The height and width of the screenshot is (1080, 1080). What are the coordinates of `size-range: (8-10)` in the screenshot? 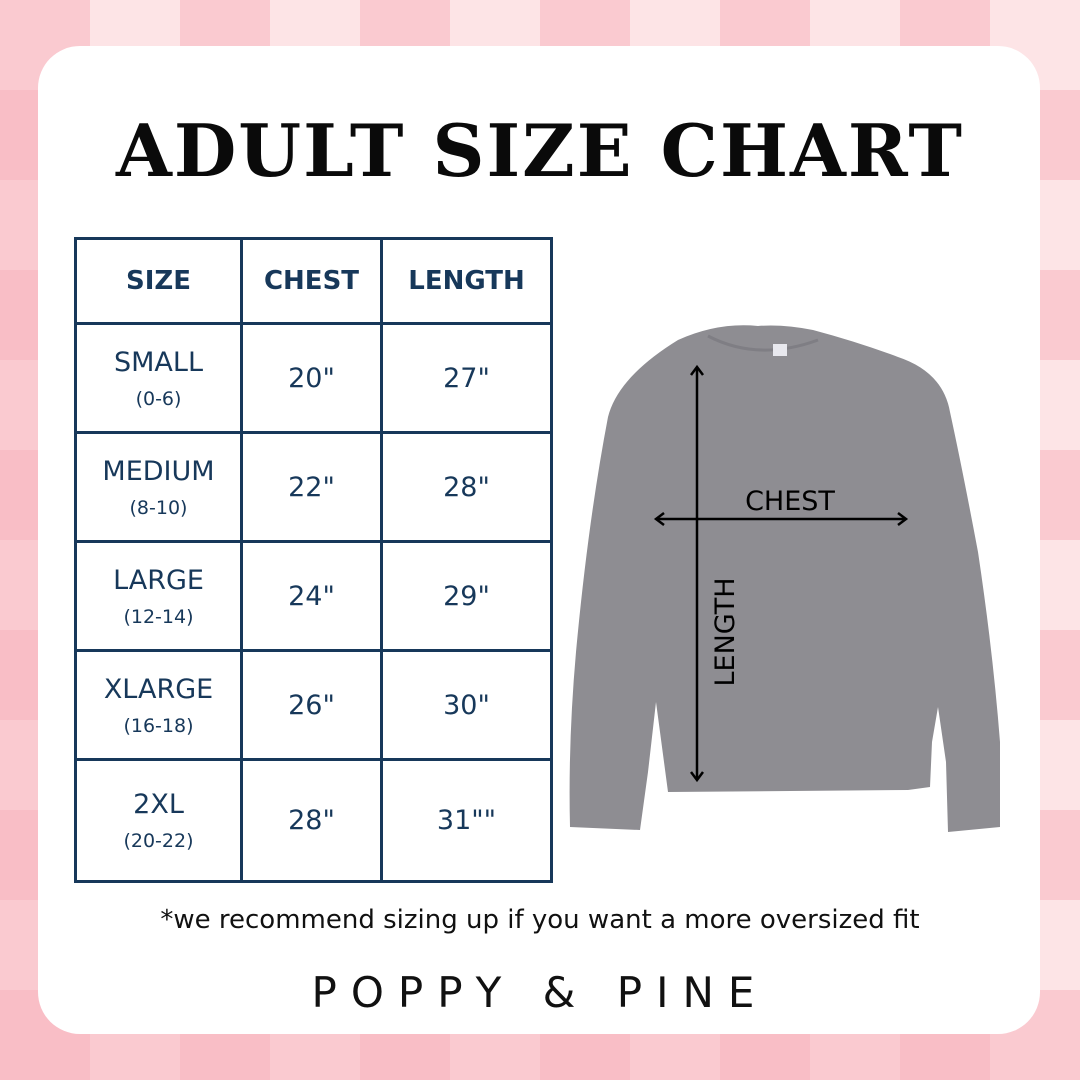 It's located at (158, 507).